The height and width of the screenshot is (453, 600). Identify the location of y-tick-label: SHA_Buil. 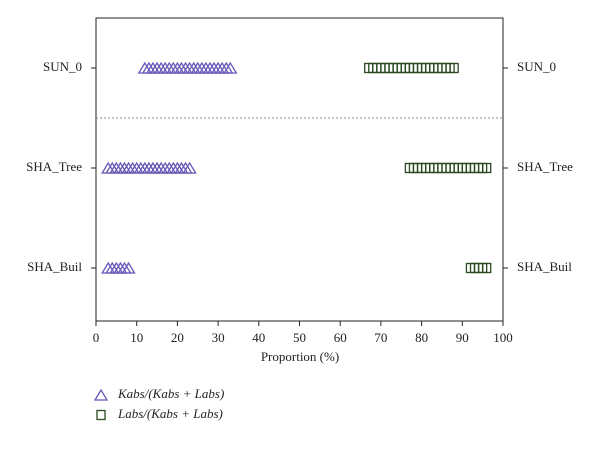
(54, 266).